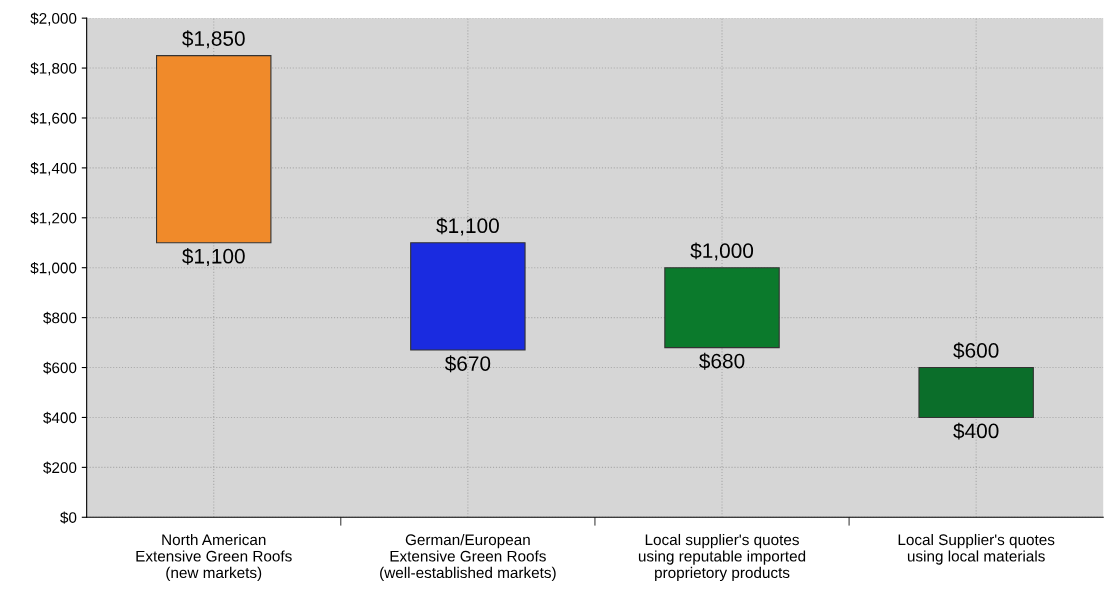 This screenshot has width=1111, height=605. Describe the element at coordinates (467, 364) in the screenshot. I see `annotation: $670` at that location.